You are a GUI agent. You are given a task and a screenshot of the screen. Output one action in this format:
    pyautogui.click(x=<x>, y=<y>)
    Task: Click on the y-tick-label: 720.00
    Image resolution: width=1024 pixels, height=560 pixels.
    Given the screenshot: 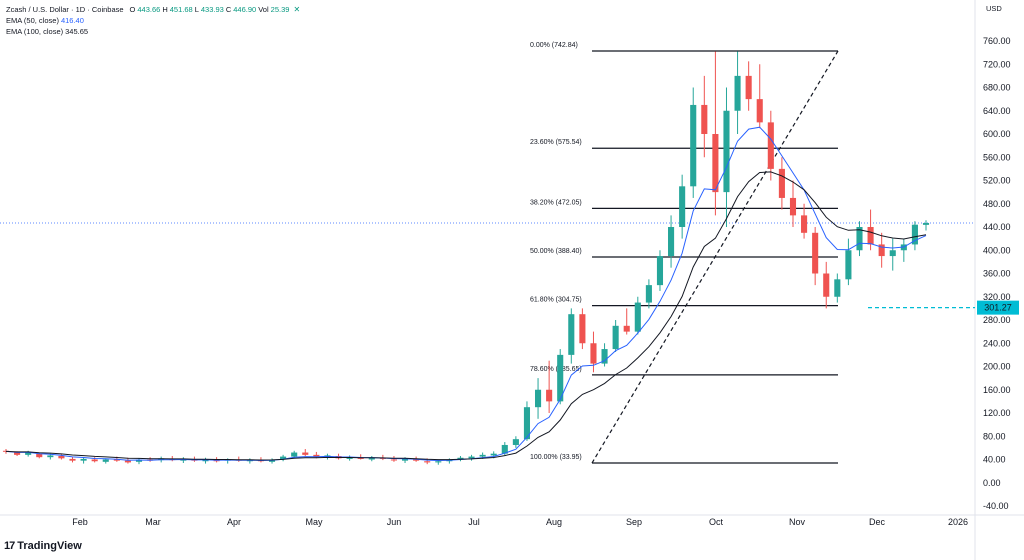 What is the action you would take?
    pyautogui.click(x=997, y=64)
    